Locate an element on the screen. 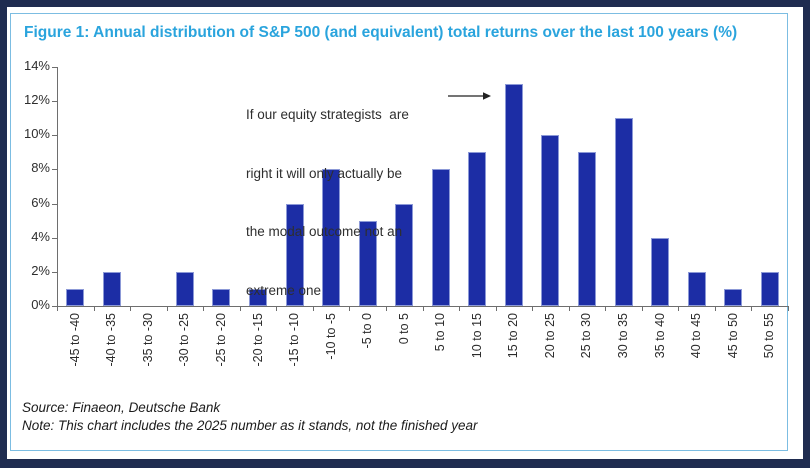 This screenshot has width=810, height=468. x-tick-label: 40 to 45 is located at coordinates (696, 336).